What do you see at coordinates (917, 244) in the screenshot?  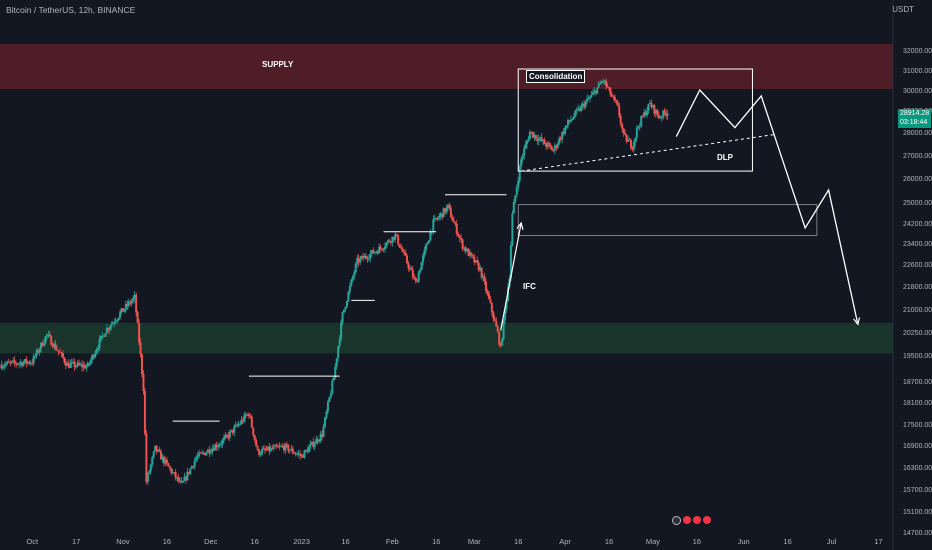 I see `y-tick-label: 23400.00` at bounding box center [917, 244].